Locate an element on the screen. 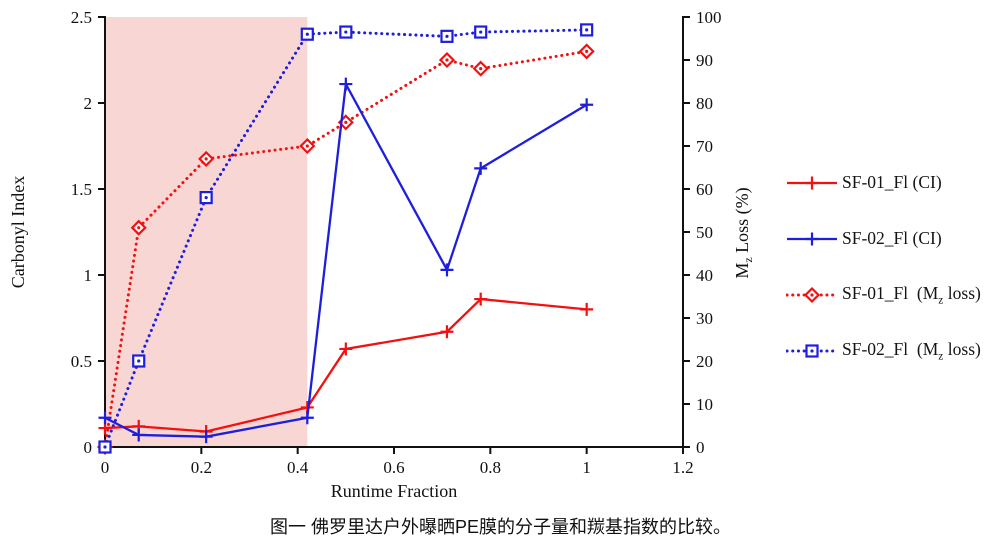 The width and height of the screenshot is (1001, 549). x-tick-label: 1 is located at coordinates (586, 467).